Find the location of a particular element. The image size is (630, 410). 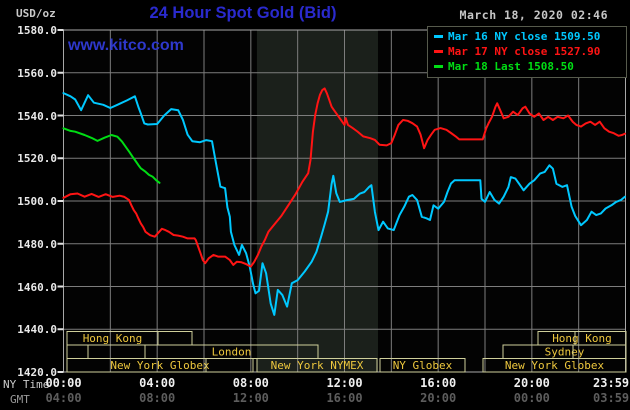

x-axis-tick-gmt: 20:00 is located at coordinates (438, 398).